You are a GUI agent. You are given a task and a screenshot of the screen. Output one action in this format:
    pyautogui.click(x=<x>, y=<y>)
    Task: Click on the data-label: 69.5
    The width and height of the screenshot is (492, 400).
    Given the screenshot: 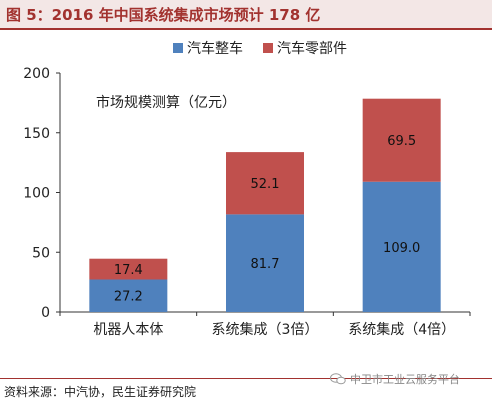 What is the action you would take?
    pyautogui.click(x=401, y=141)
    